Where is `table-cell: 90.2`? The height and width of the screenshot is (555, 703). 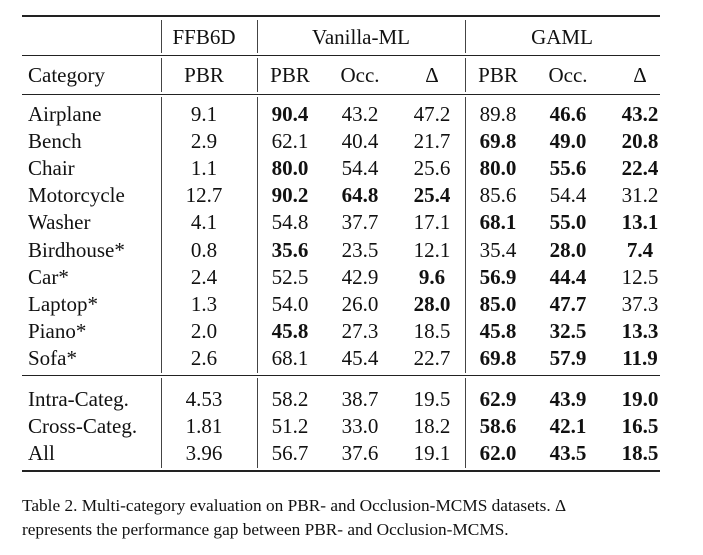
table-cell: 90.2 is located at coordinates (290, 195).